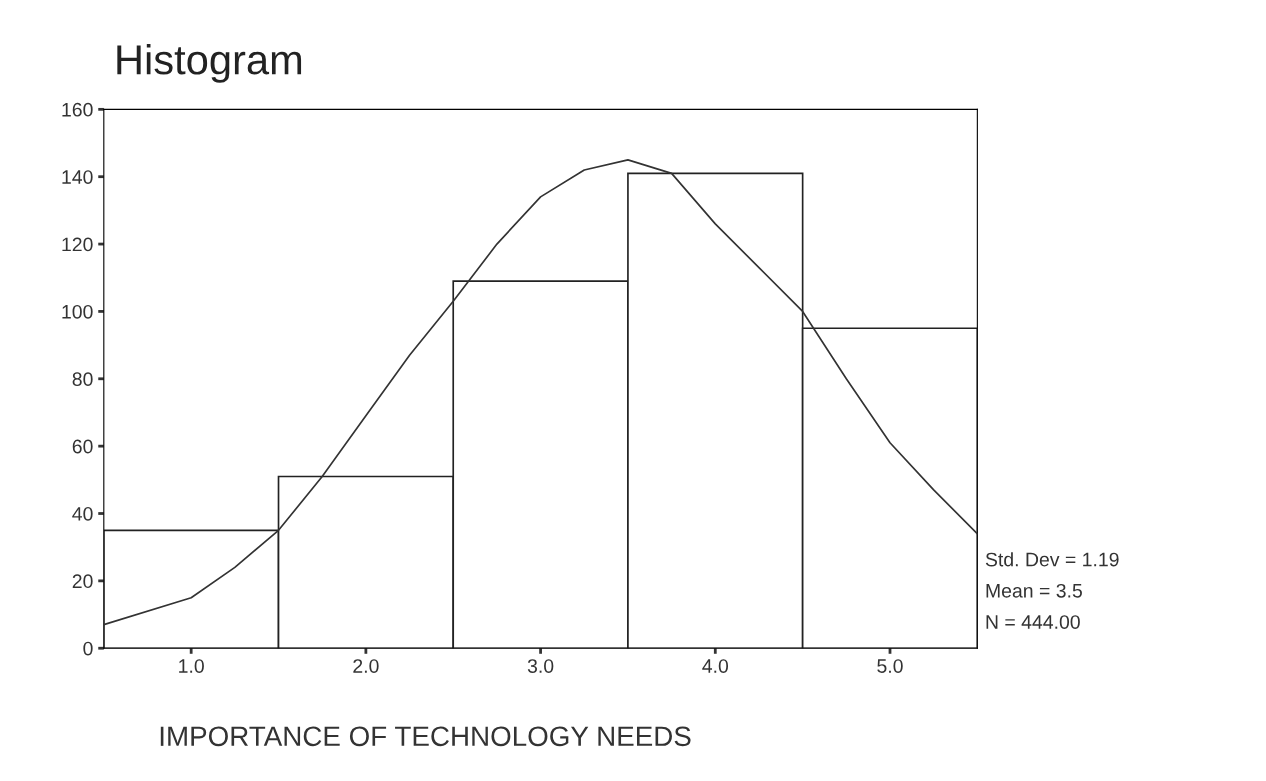 This screenshot has height=781, width=1266. Describe the element at coordinates (1034, 590) in the screenshot. I see `text: Mean = 3.5` at that location.